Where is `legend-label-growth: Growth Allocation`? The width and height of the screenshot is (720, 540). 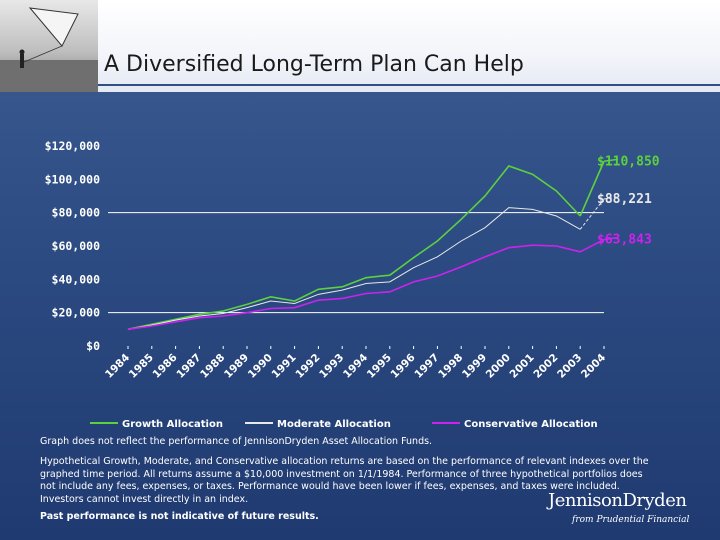 legend-label-growth: Growth Allocation is located at coordinates (172, 424).